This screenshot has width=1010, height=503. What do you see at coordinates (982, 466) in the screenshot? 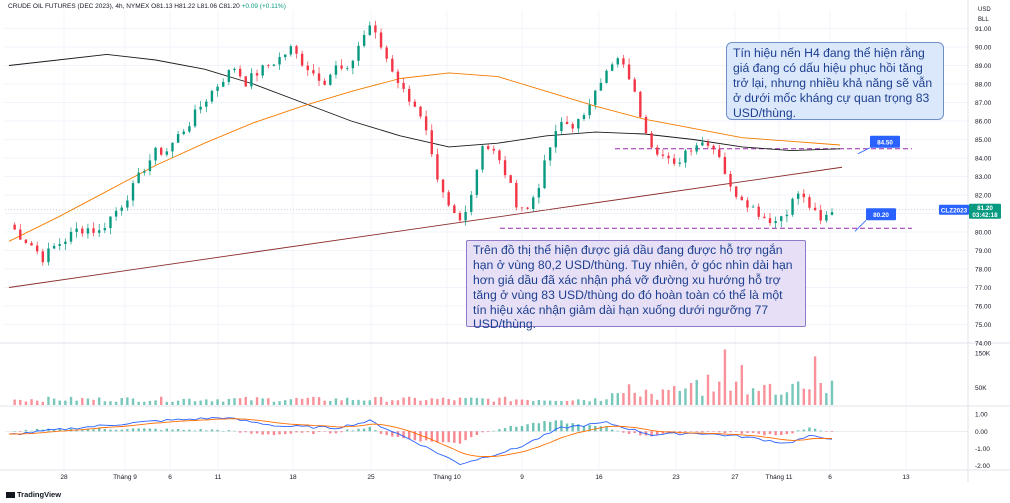
I see `macd-tick-label: -2.00` at bounding box center [982, 466].